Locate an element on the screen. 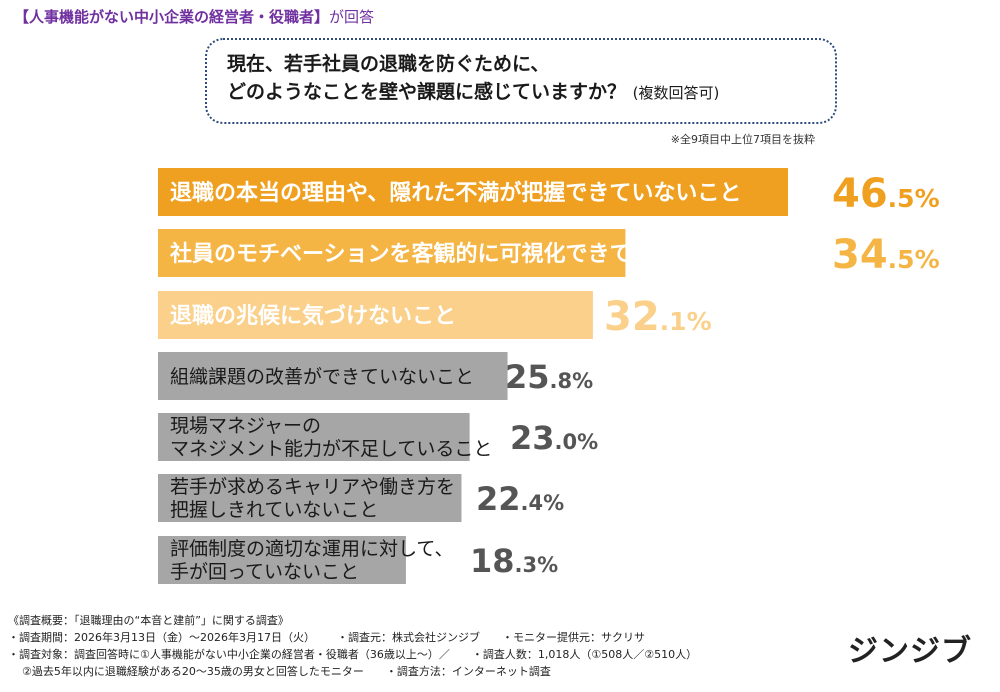  question-line-2: どのようなことを壁や課題に感じていますか？ (複数回答可) is located at coordinates (521, 92).